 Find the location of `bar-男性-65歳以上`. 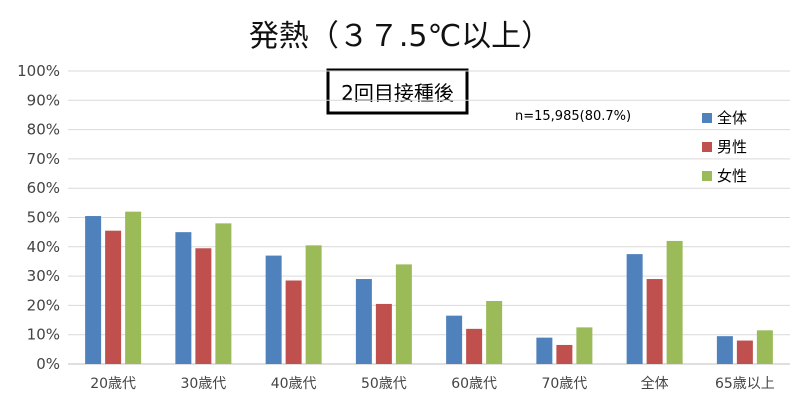

bar-男性-65歳以上 is located at coordinates (744, 352).